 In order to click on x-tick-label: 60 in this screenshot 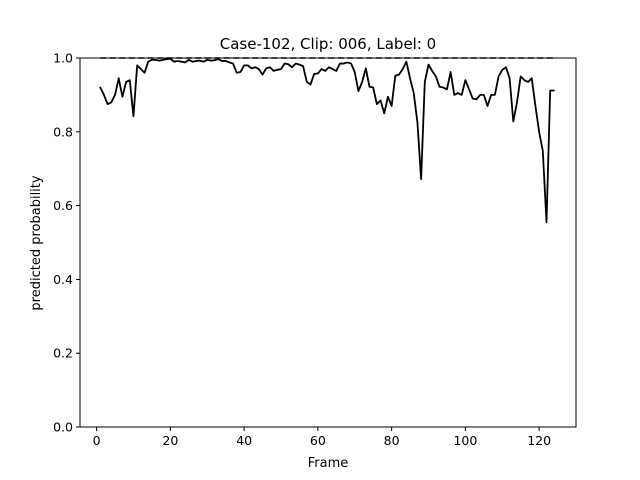, I will do `click(318, 440)`.